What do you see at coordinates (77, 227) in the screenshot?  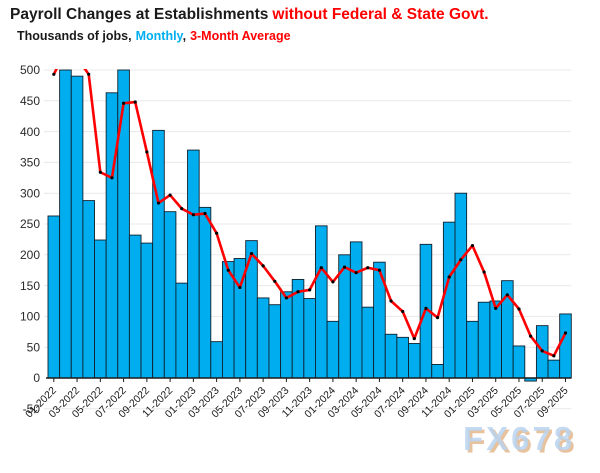 I see `bar-03-2022` at bounding box center [77, 227].